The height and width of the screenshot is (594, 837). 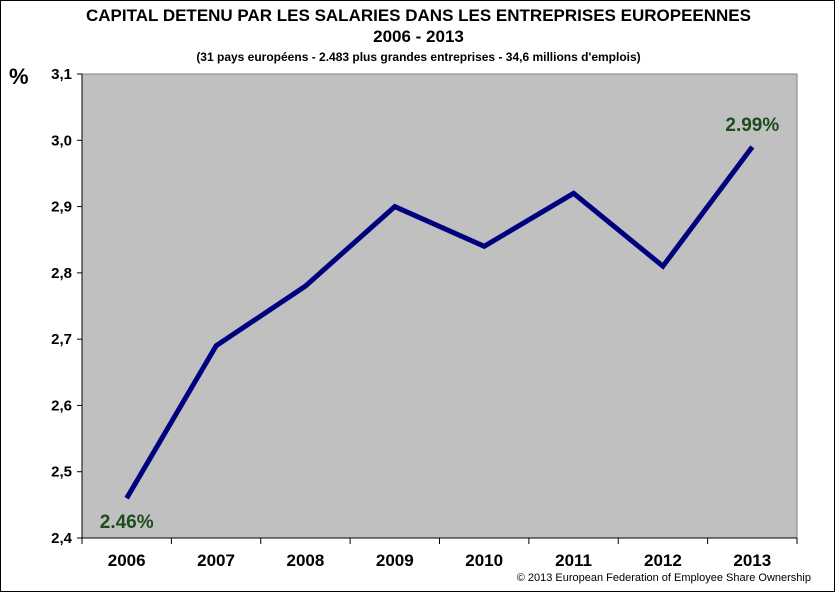 What do you see at coordinates (395, 560) in the screenshot?
I see `x-tick-label: 2009` at bounding box center [395, 560].